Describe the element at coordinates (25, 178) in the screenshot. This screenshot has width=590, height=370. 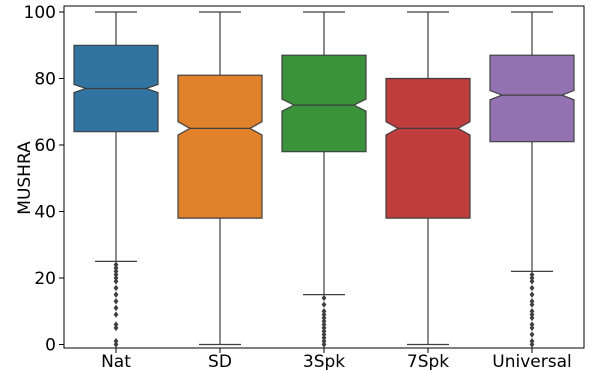
I see `y-axis-title: MUSHRA` at that location.